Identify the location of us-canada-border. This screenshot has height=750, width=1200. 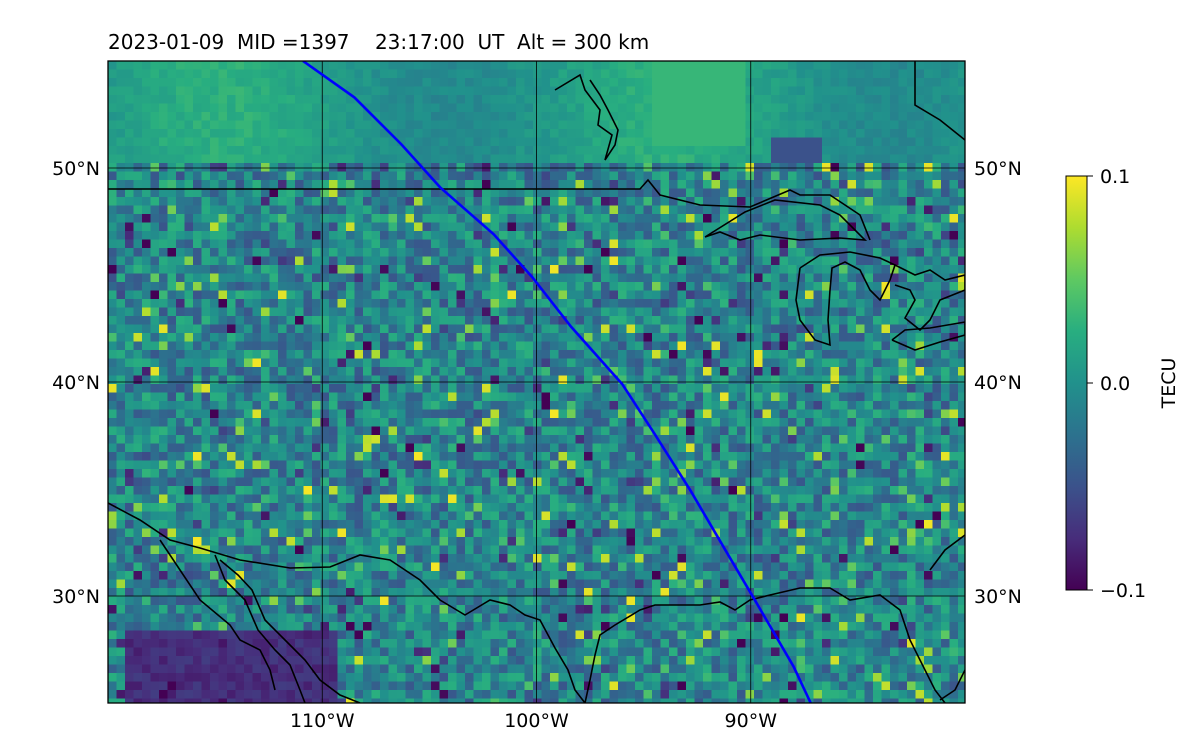
(489, 209).